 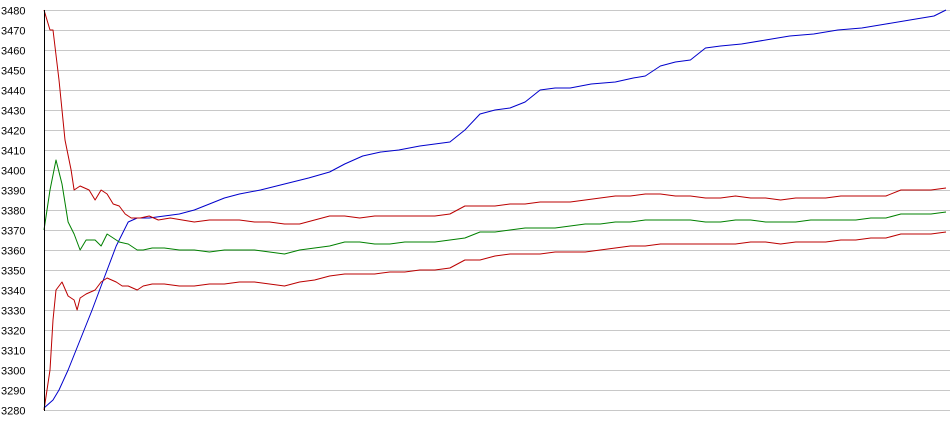 What do you see at coordinates (13, 232) in the screenshot?
I see `y-tick-label: 3370` at bounding box center [13, 232].